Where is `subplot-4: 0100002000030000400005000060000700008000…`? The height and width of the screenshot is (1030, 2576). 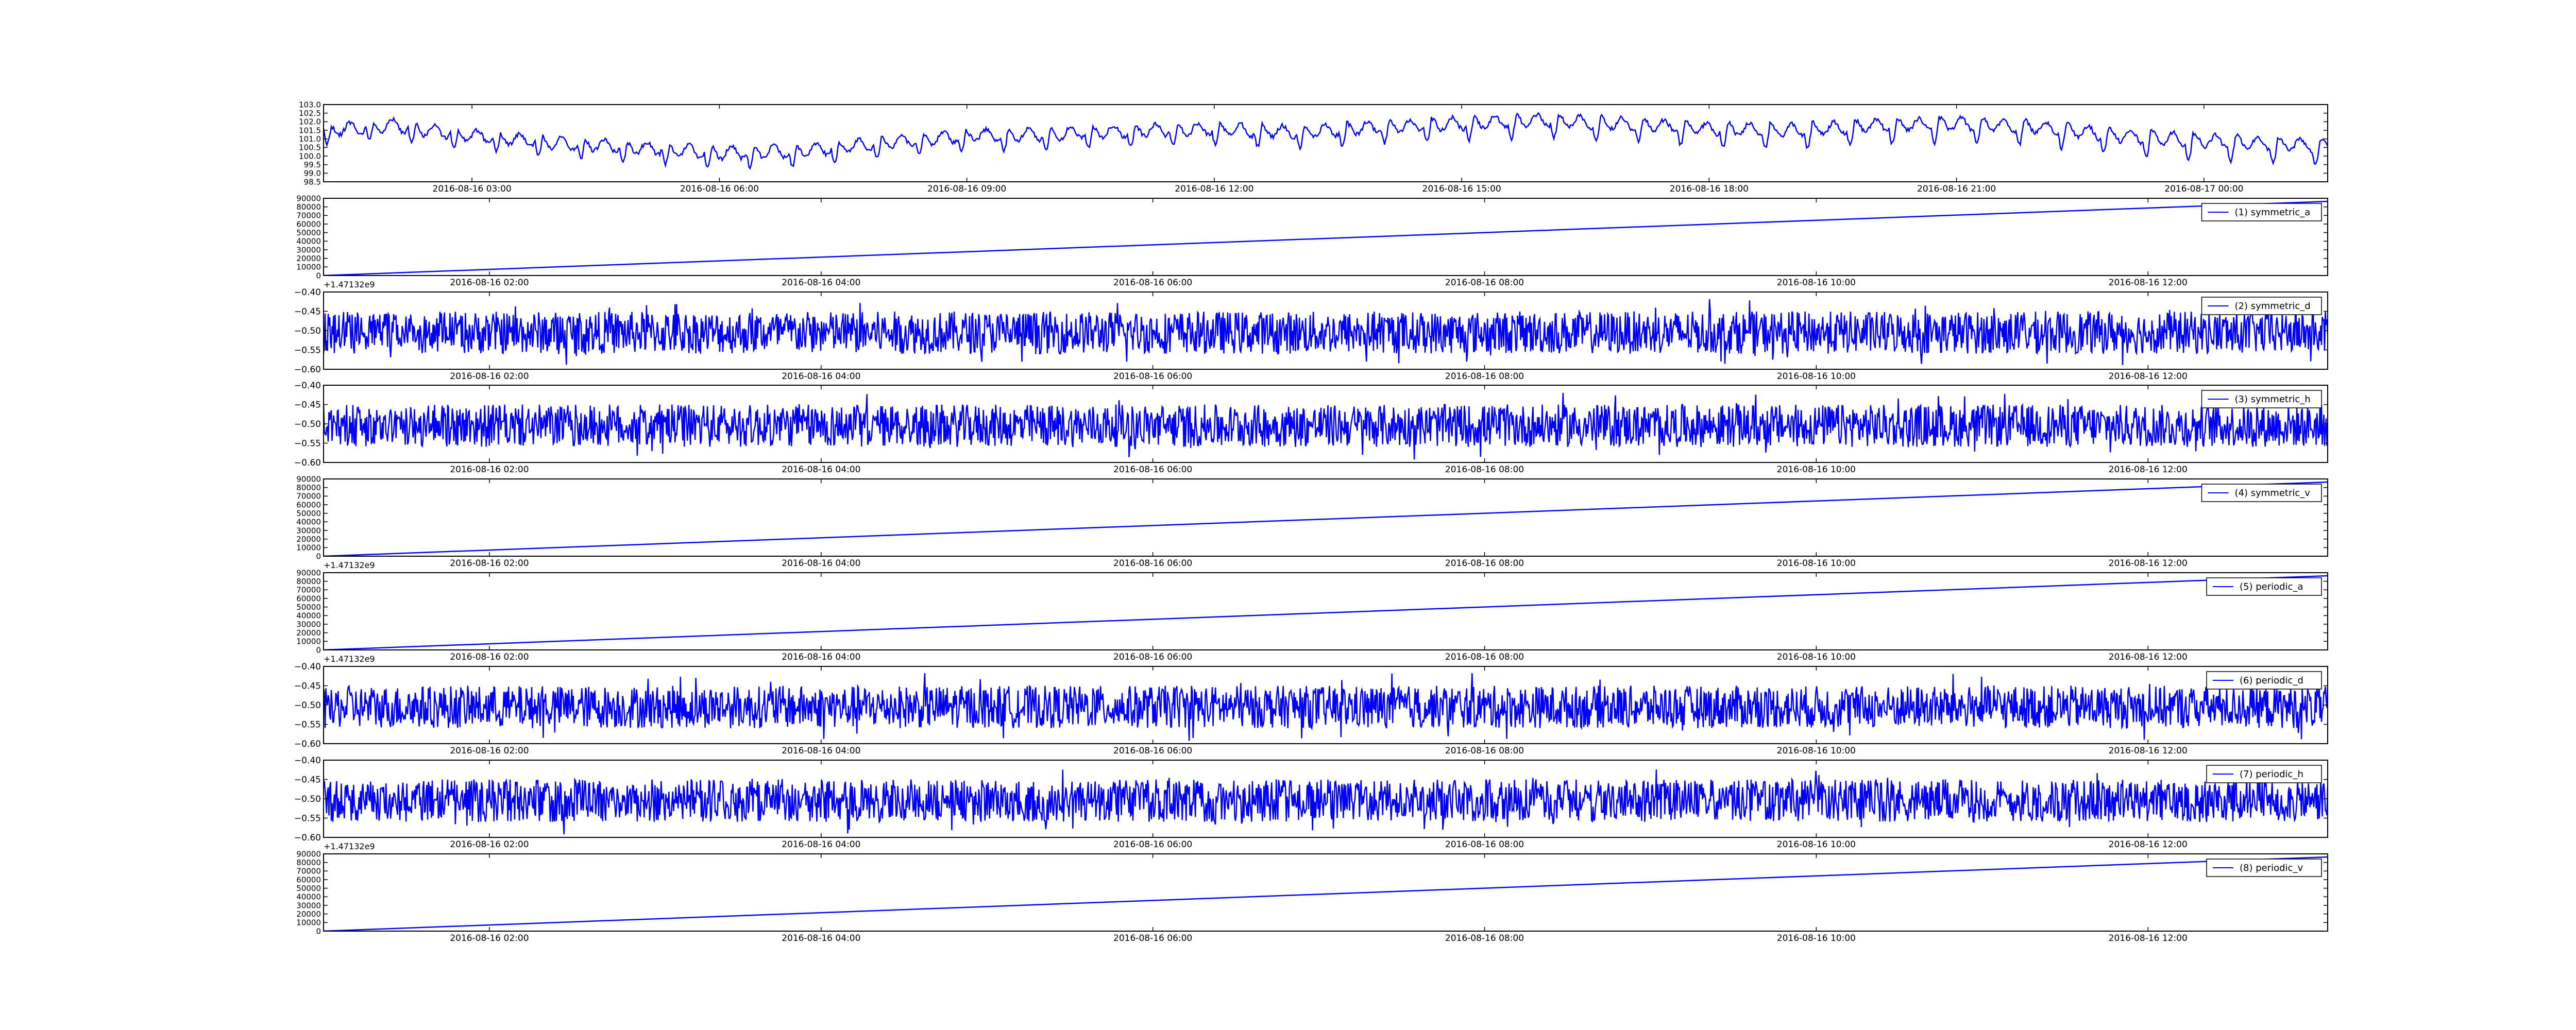
subplot-4: 0100002000030000400005000060000700008000… is located at coordinates (1312, 522).